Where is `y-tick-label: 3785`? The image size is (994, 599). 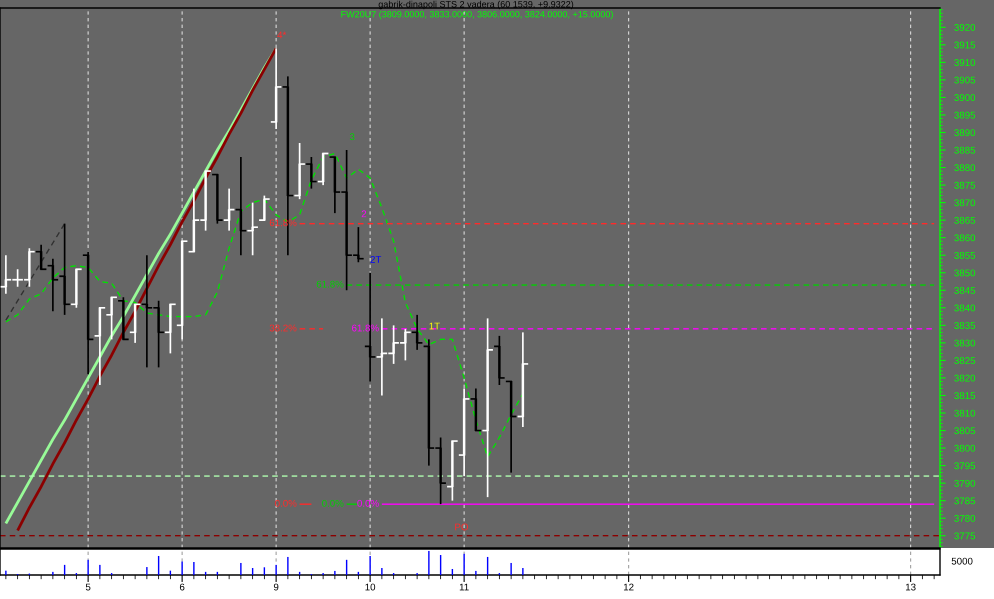 y-tick-label: 3785 is located at coordinates (965, 500).